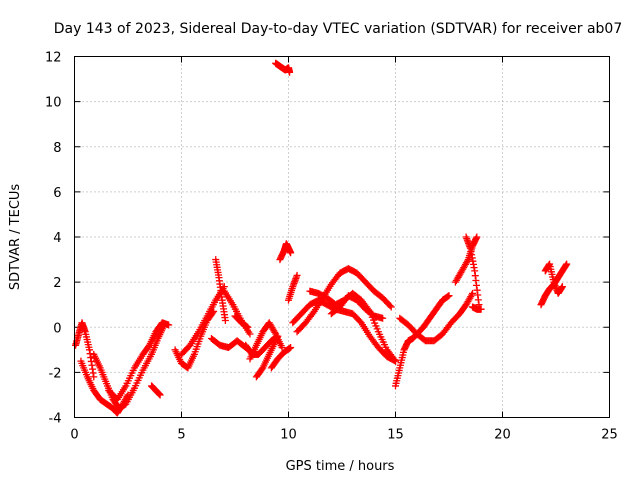  Describe the element at coordinates (281, 358) in the screenshot. I see `series-arc-p` at that location.